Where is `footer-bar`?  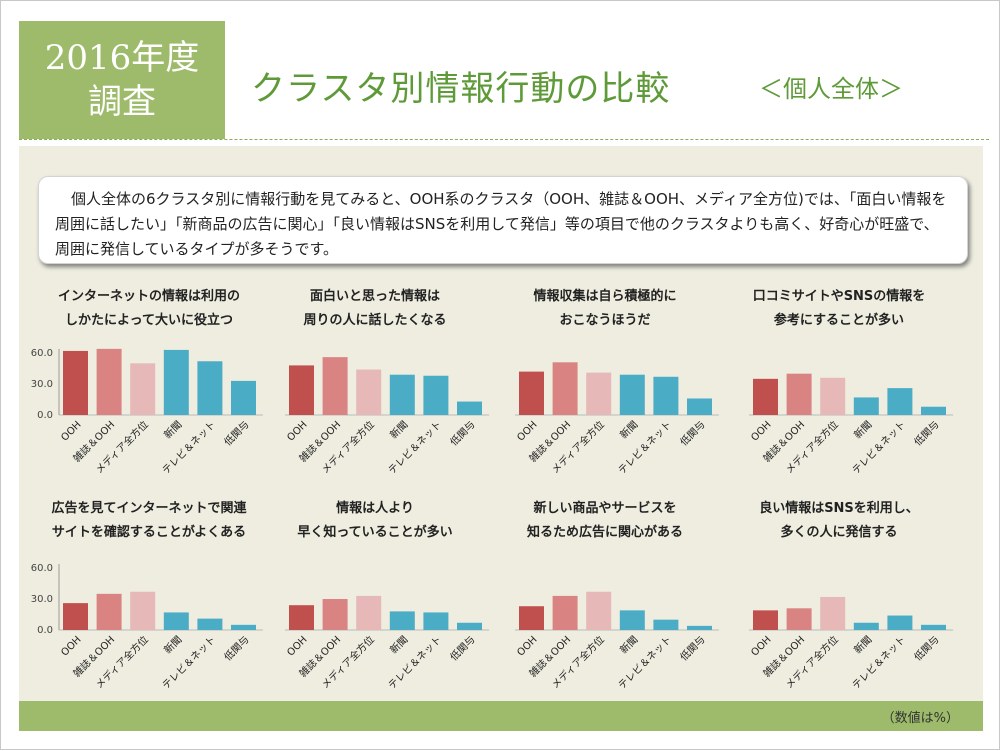
footer-bar is located at coordinates (501, 716).